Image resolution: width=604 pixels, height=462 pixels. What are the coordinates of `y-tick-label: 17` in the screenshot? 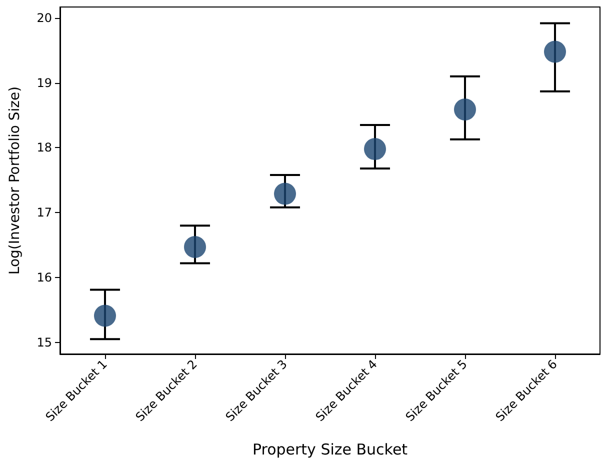 It's located at (44, 213).